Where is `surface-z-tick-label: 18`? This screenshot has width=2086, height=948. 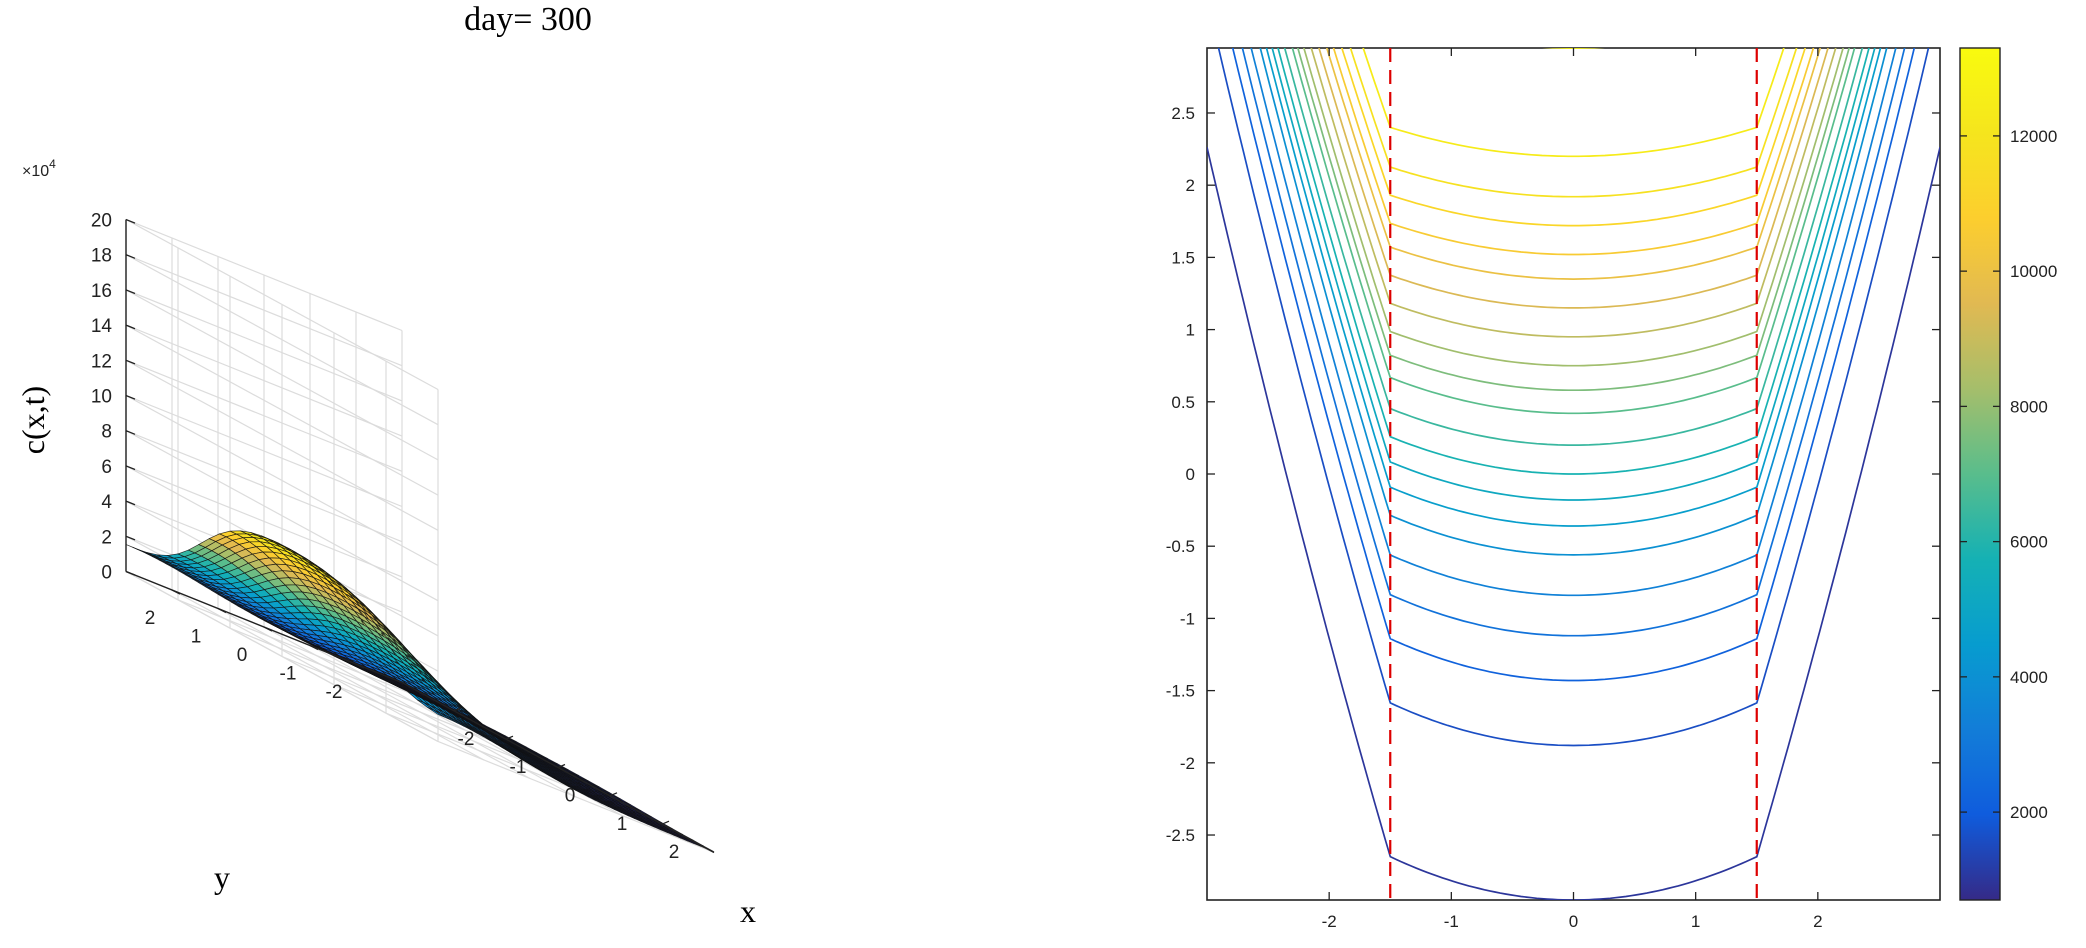 surface-z-tick-label: 18 is located at coordinates (101, 256).